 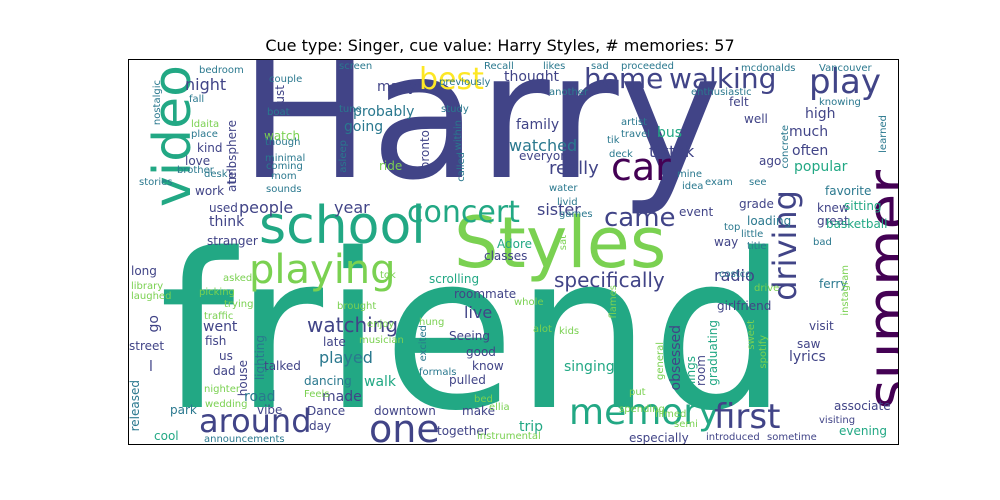 What do you see at coordinates (481, 352) in the screenshot?
I see `cloud-word: good` at bounding box center [481, 352].